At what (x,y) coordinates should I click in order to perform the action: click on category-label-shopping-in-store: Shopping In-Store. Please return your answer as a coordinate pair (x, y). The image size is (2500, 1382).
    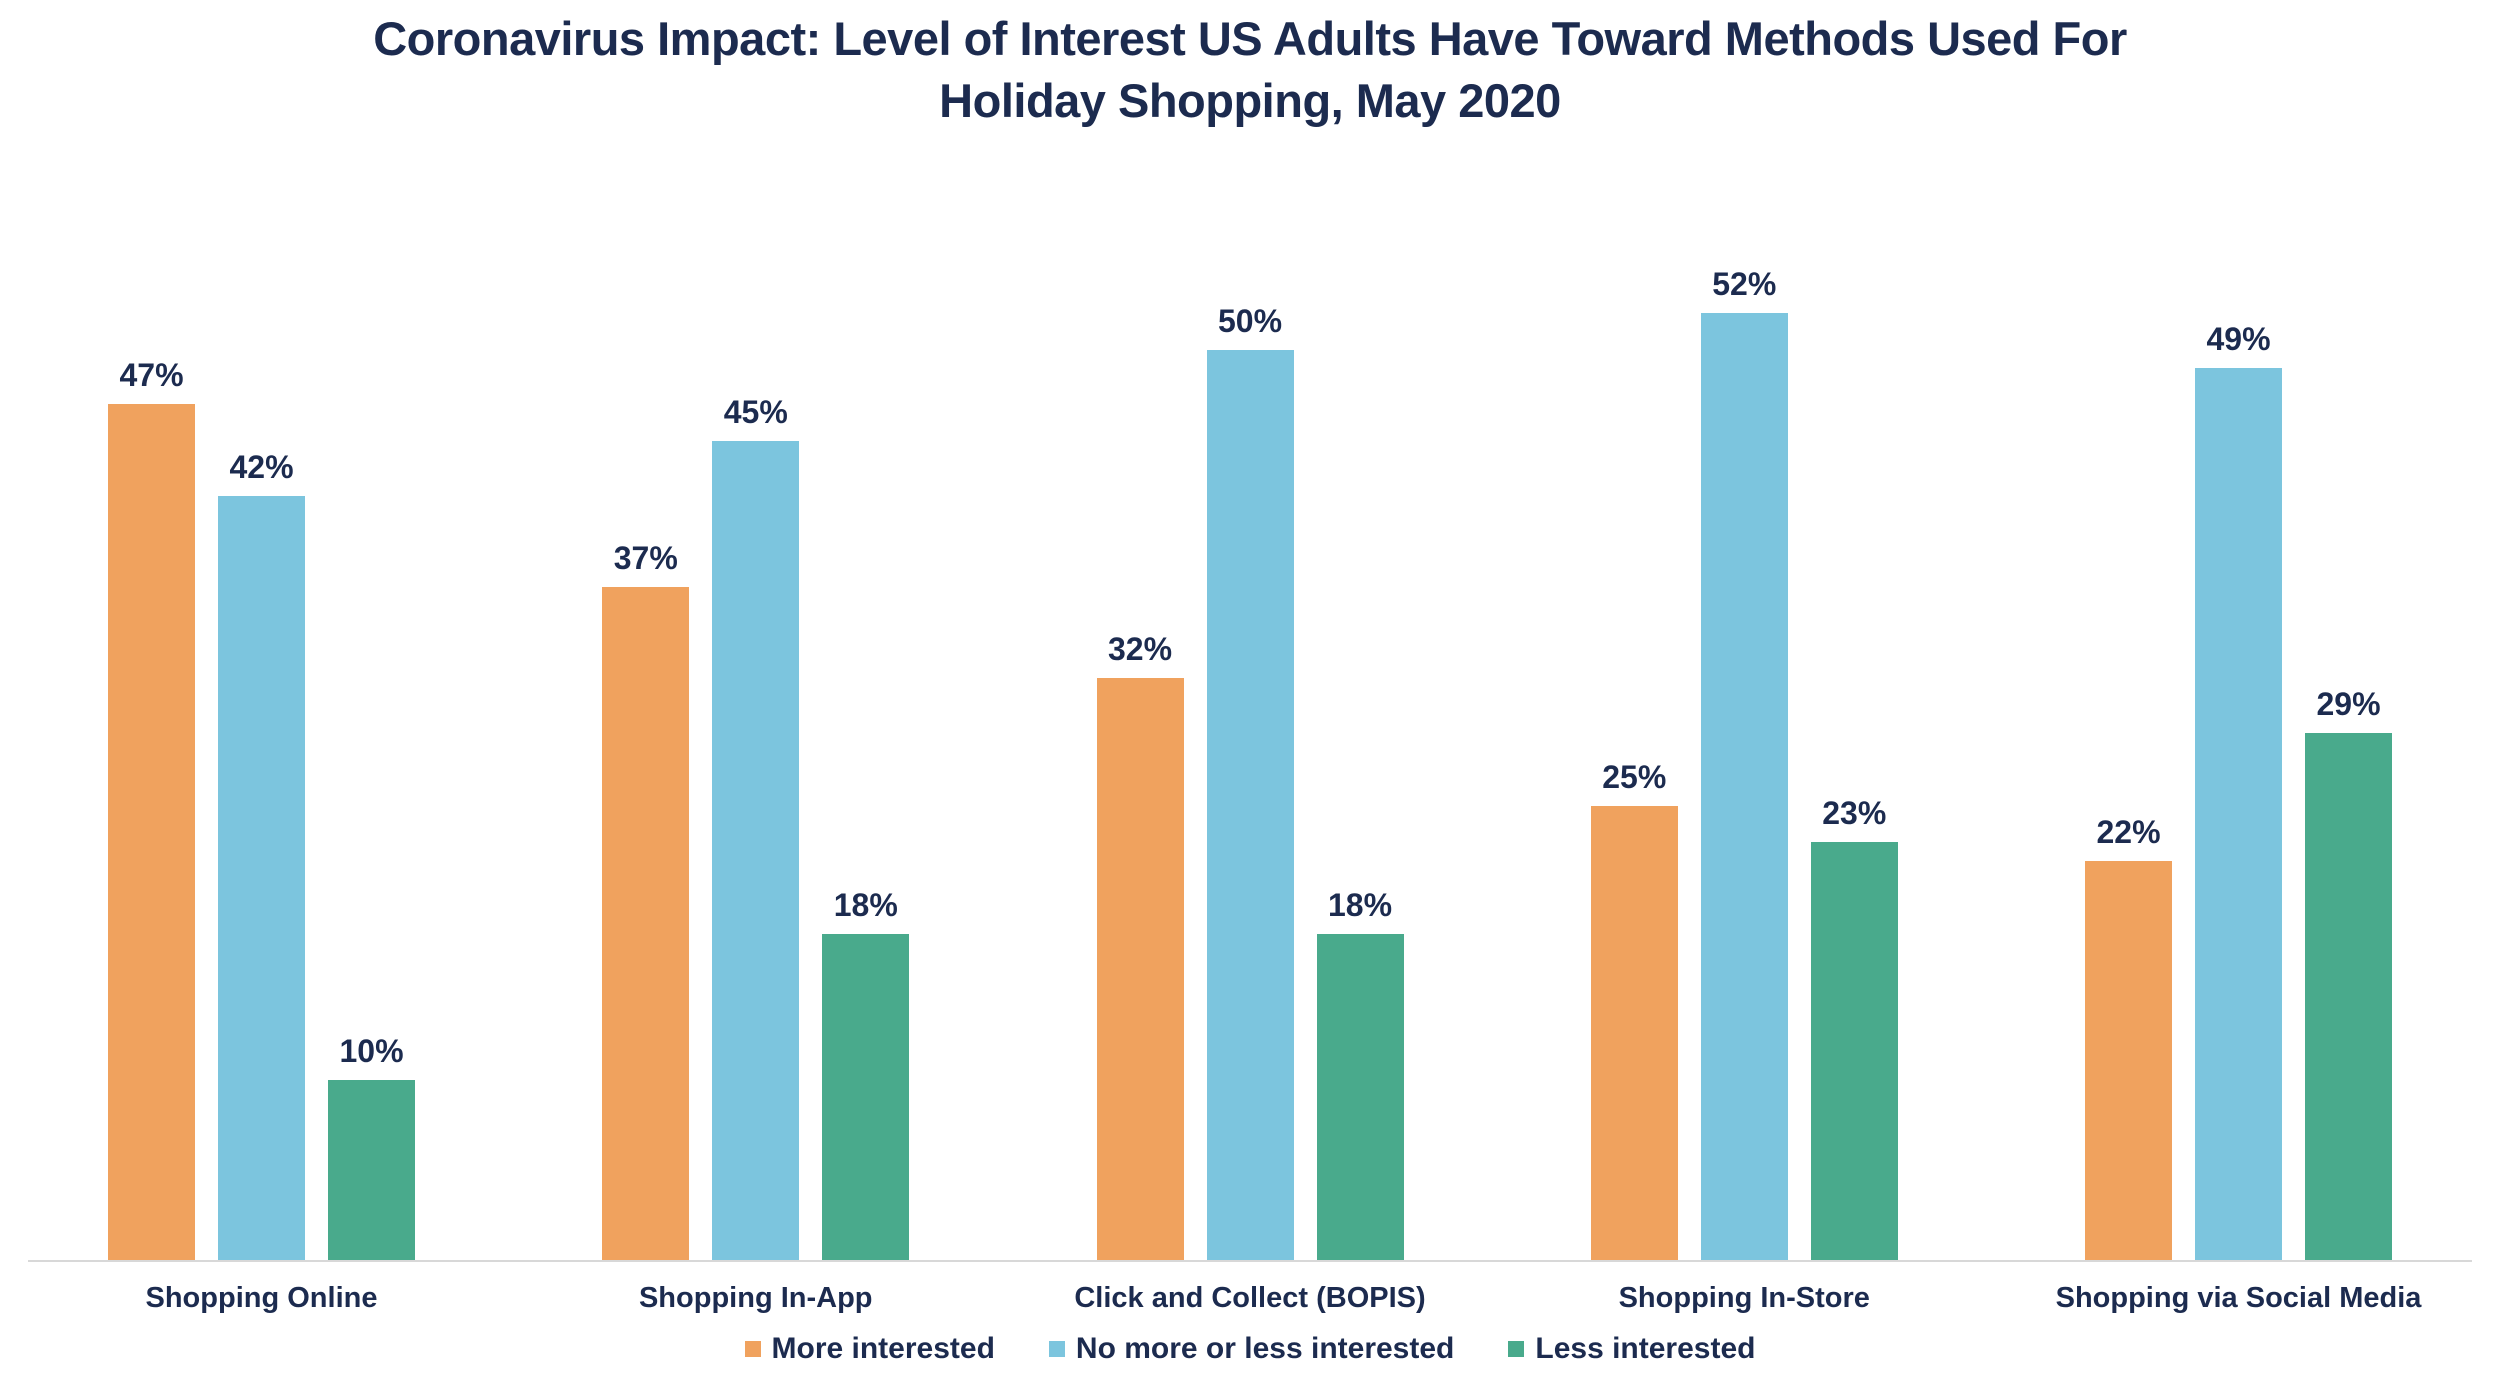
    Looking at the image, I should click on (1744, 1298).